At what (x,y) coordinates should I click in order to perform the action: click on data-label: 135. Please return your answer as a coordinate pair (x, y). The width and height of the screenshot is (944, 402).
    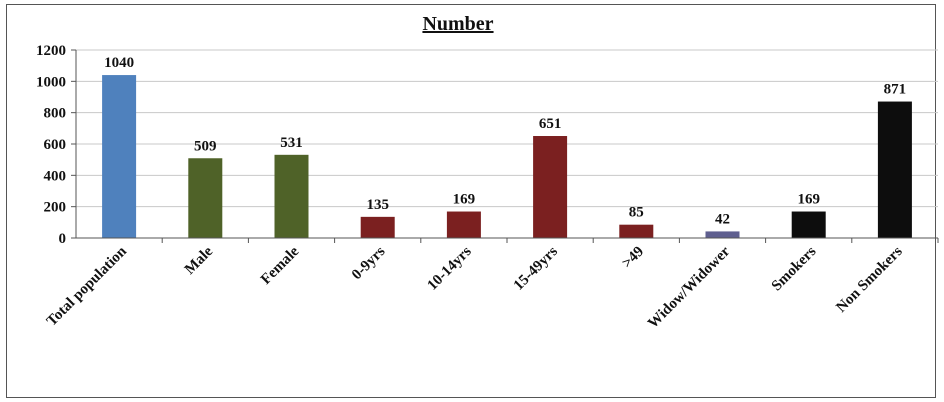
    Looking at the image, I should click on (377, 205).